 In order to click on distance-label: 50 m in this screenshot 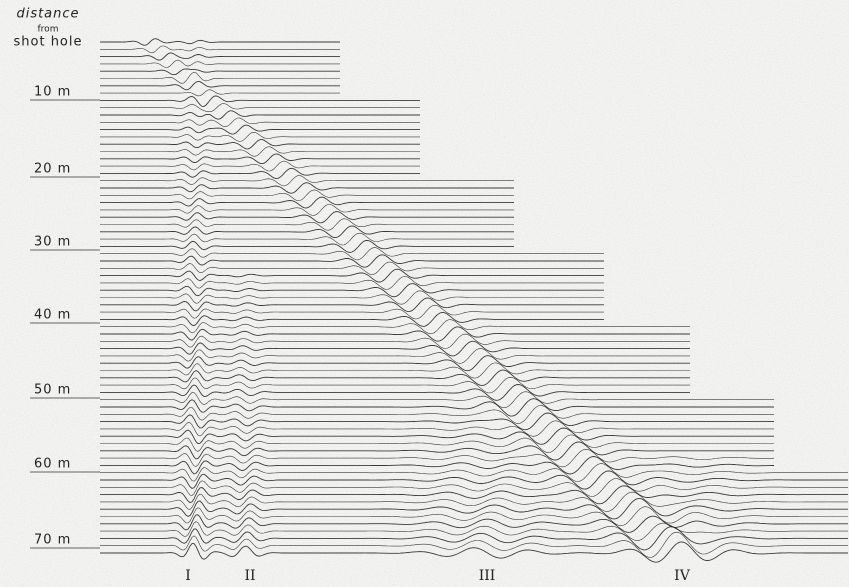, I will do `click(52, 390)`.